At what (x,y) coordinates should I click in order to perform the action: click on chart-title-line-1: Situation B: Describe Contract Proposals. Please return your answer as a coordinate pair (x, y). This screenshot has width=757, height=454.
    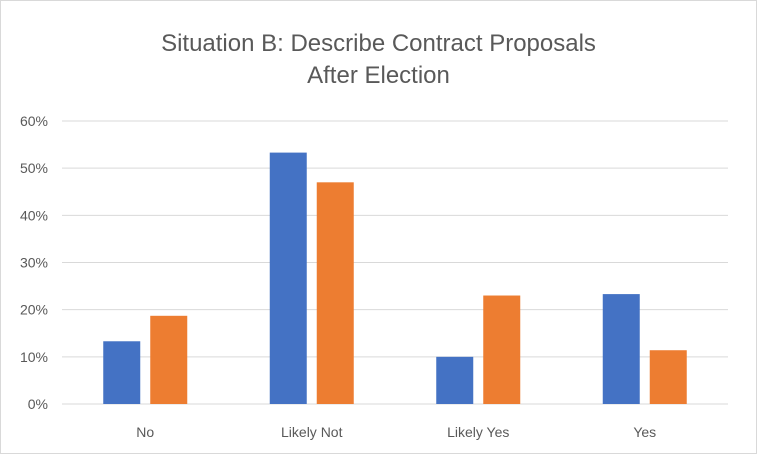
    Looking at the image, I should click on (378, 43).